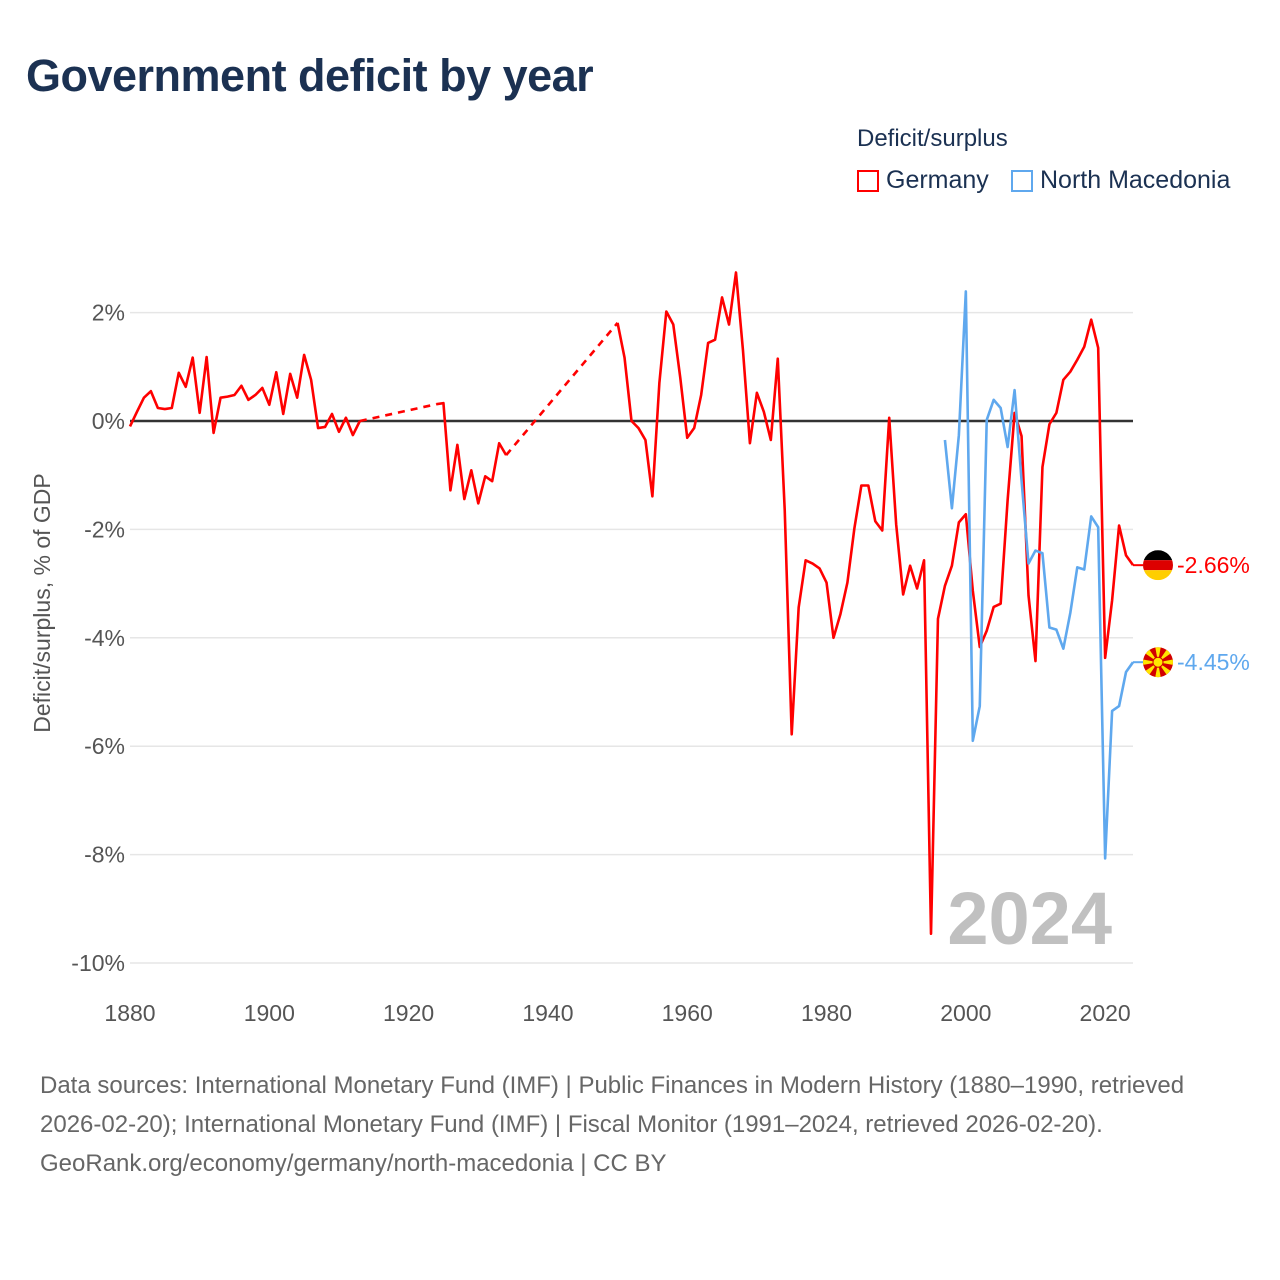 This screenshot has height=1280, width=1280. What do you see at coordinates (310, 75) in the screenshot?
I see `chart-title: Government deficit by year` at bounding box center [310, 75].